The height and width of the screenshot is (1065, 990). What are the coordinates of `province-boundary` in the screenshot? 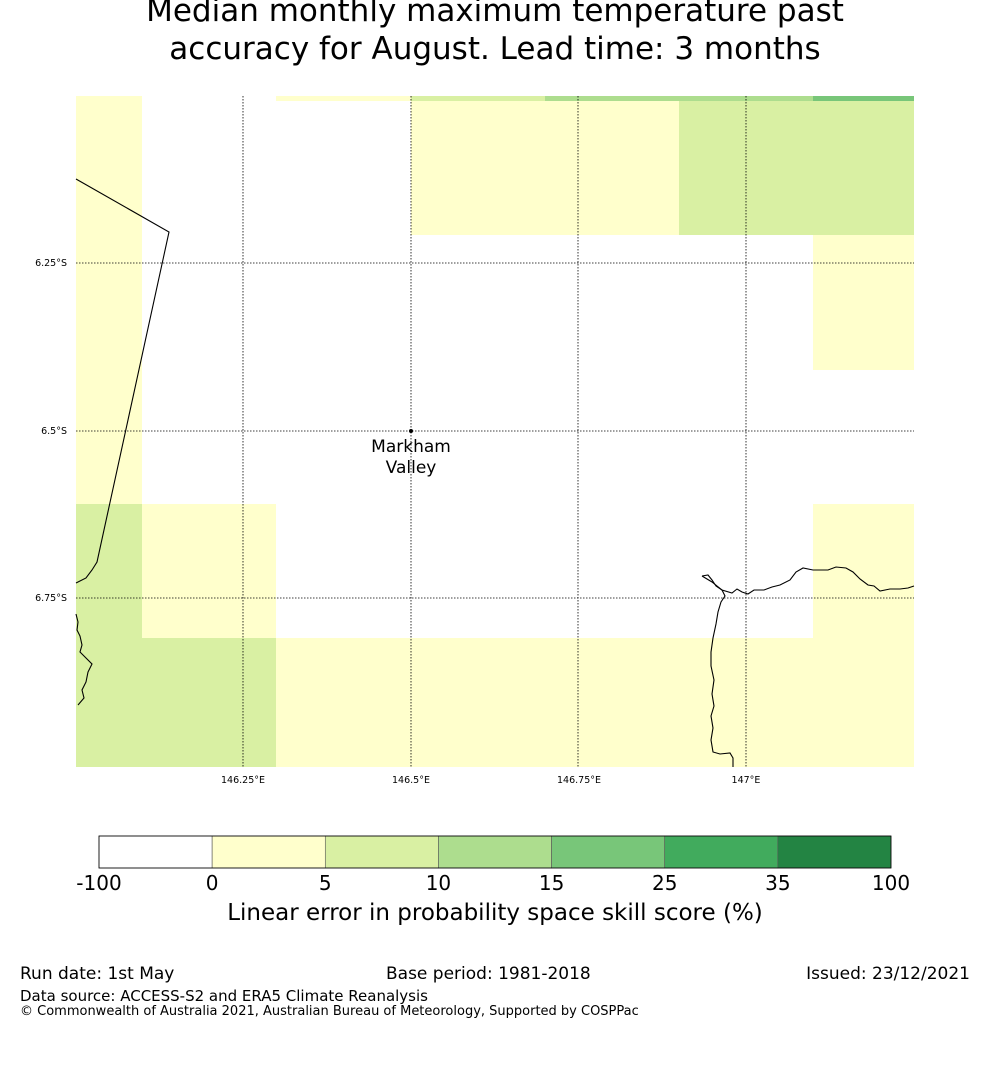 It's located at (122, 381).